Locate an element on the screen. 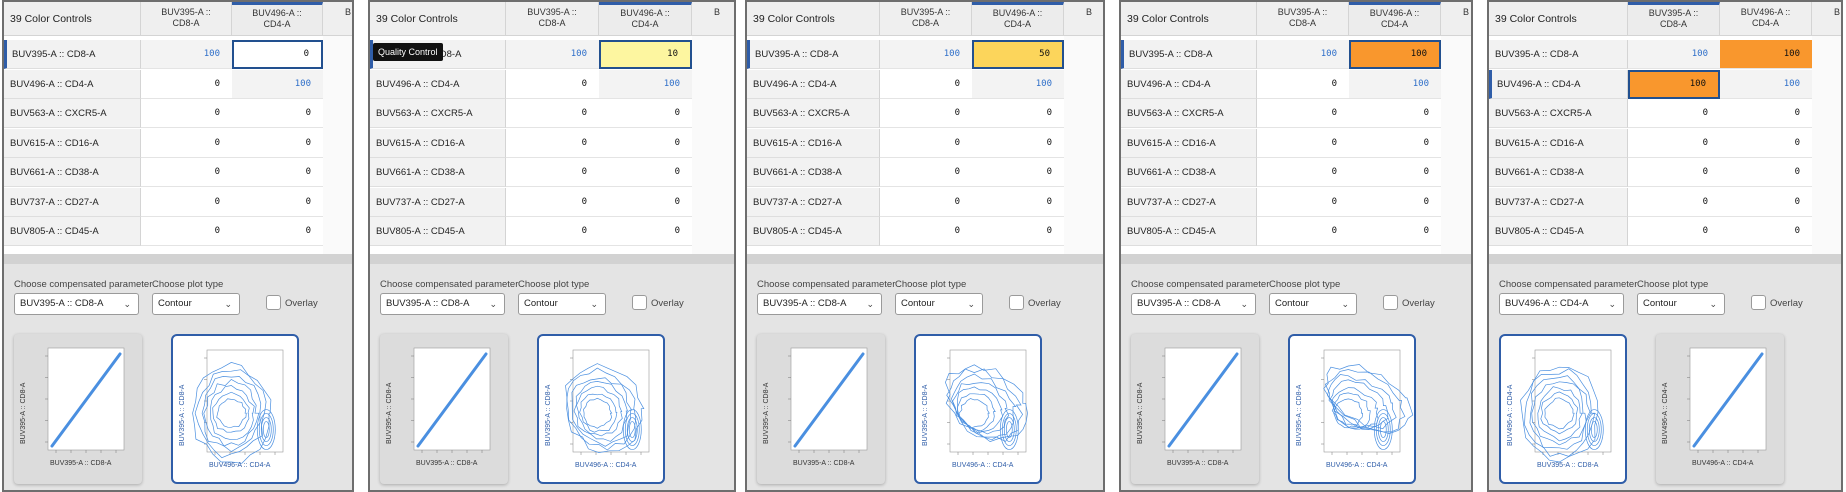  plot-card: BUV395-A :: CD8-A BUV496-A :: CD4-A is located at coordinates (1563, 409).